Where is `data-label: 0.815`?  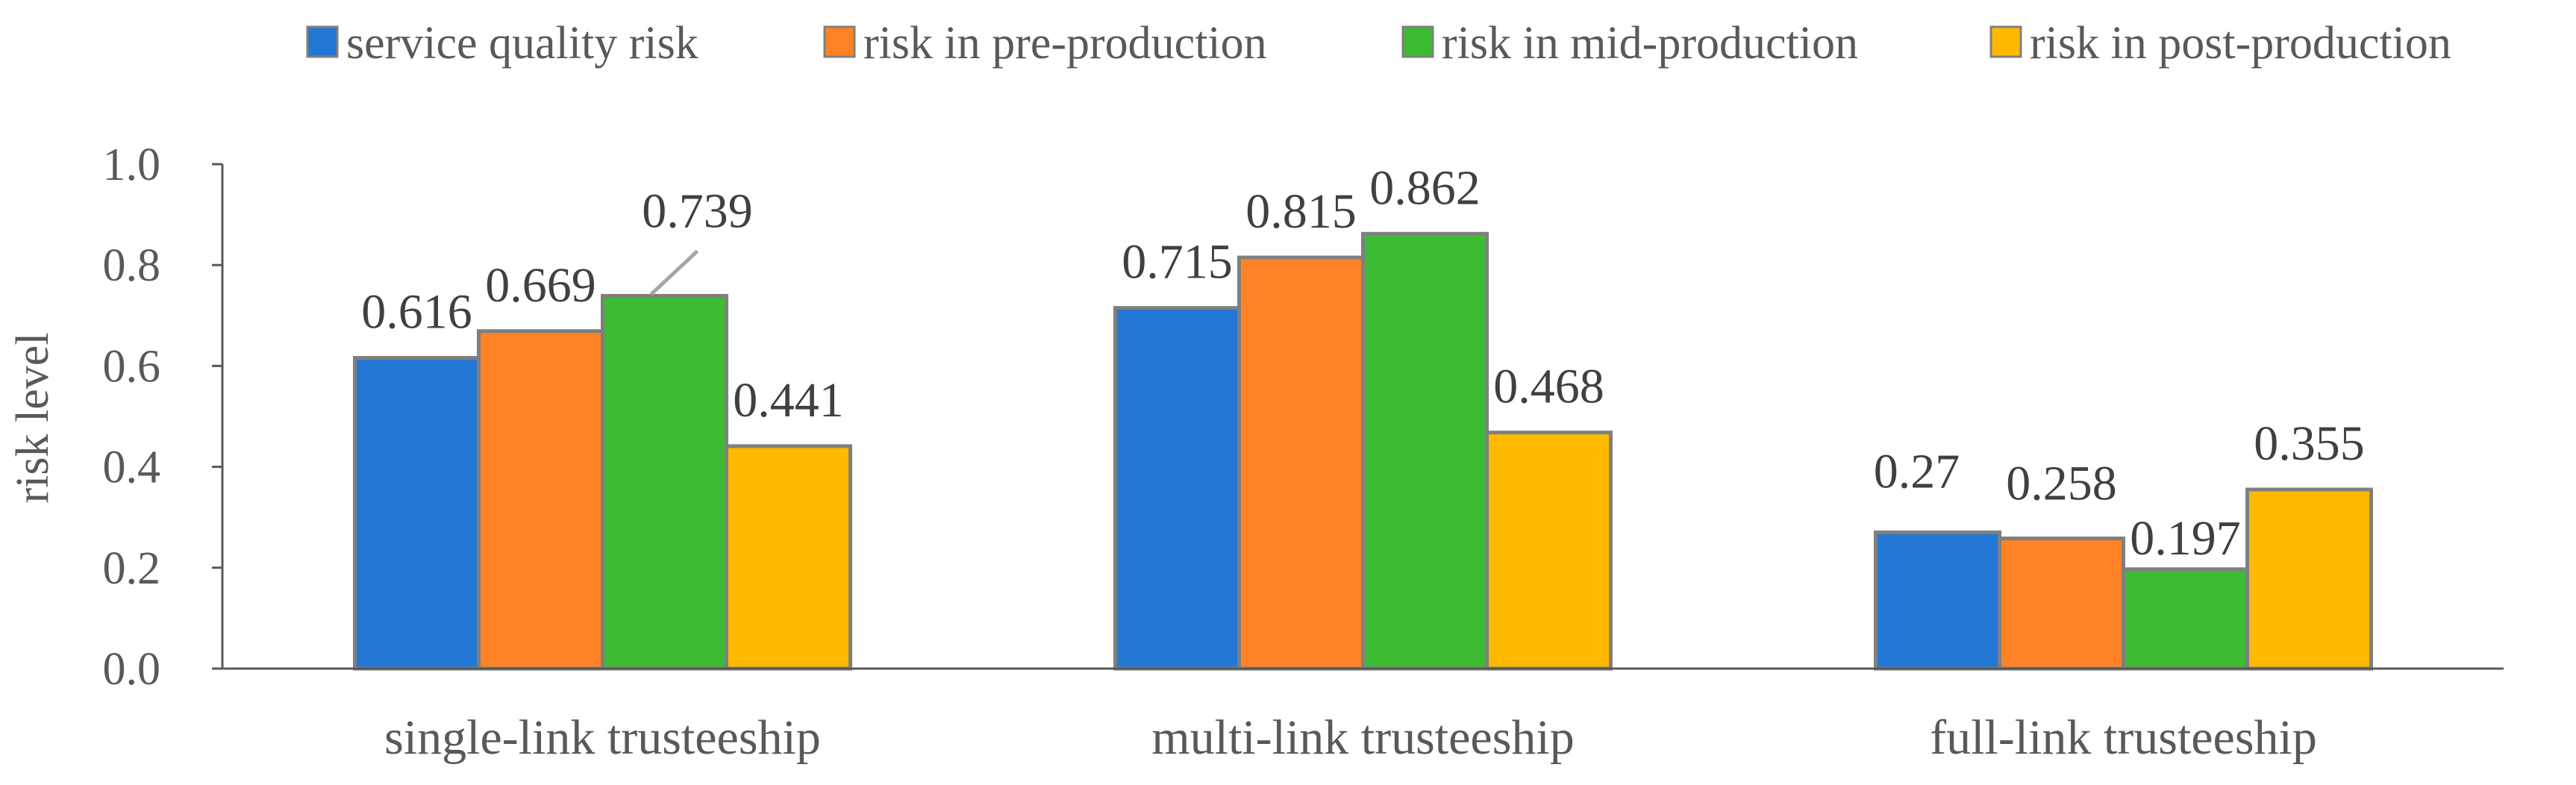
data-label: 0.815 is located at coordinates (1301, 211).